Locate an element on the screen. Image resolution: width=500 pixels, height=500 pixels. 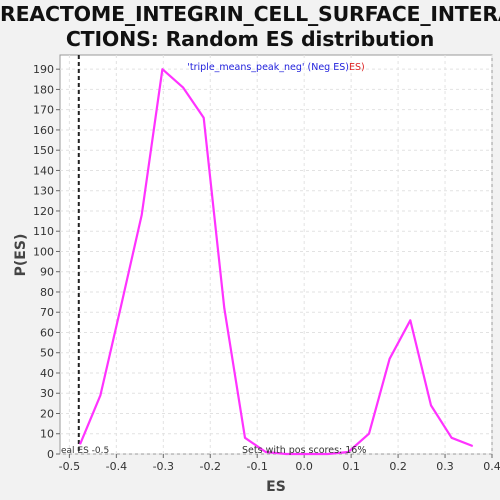
y-tick-label: 180 is located at coordinates (43, 89).